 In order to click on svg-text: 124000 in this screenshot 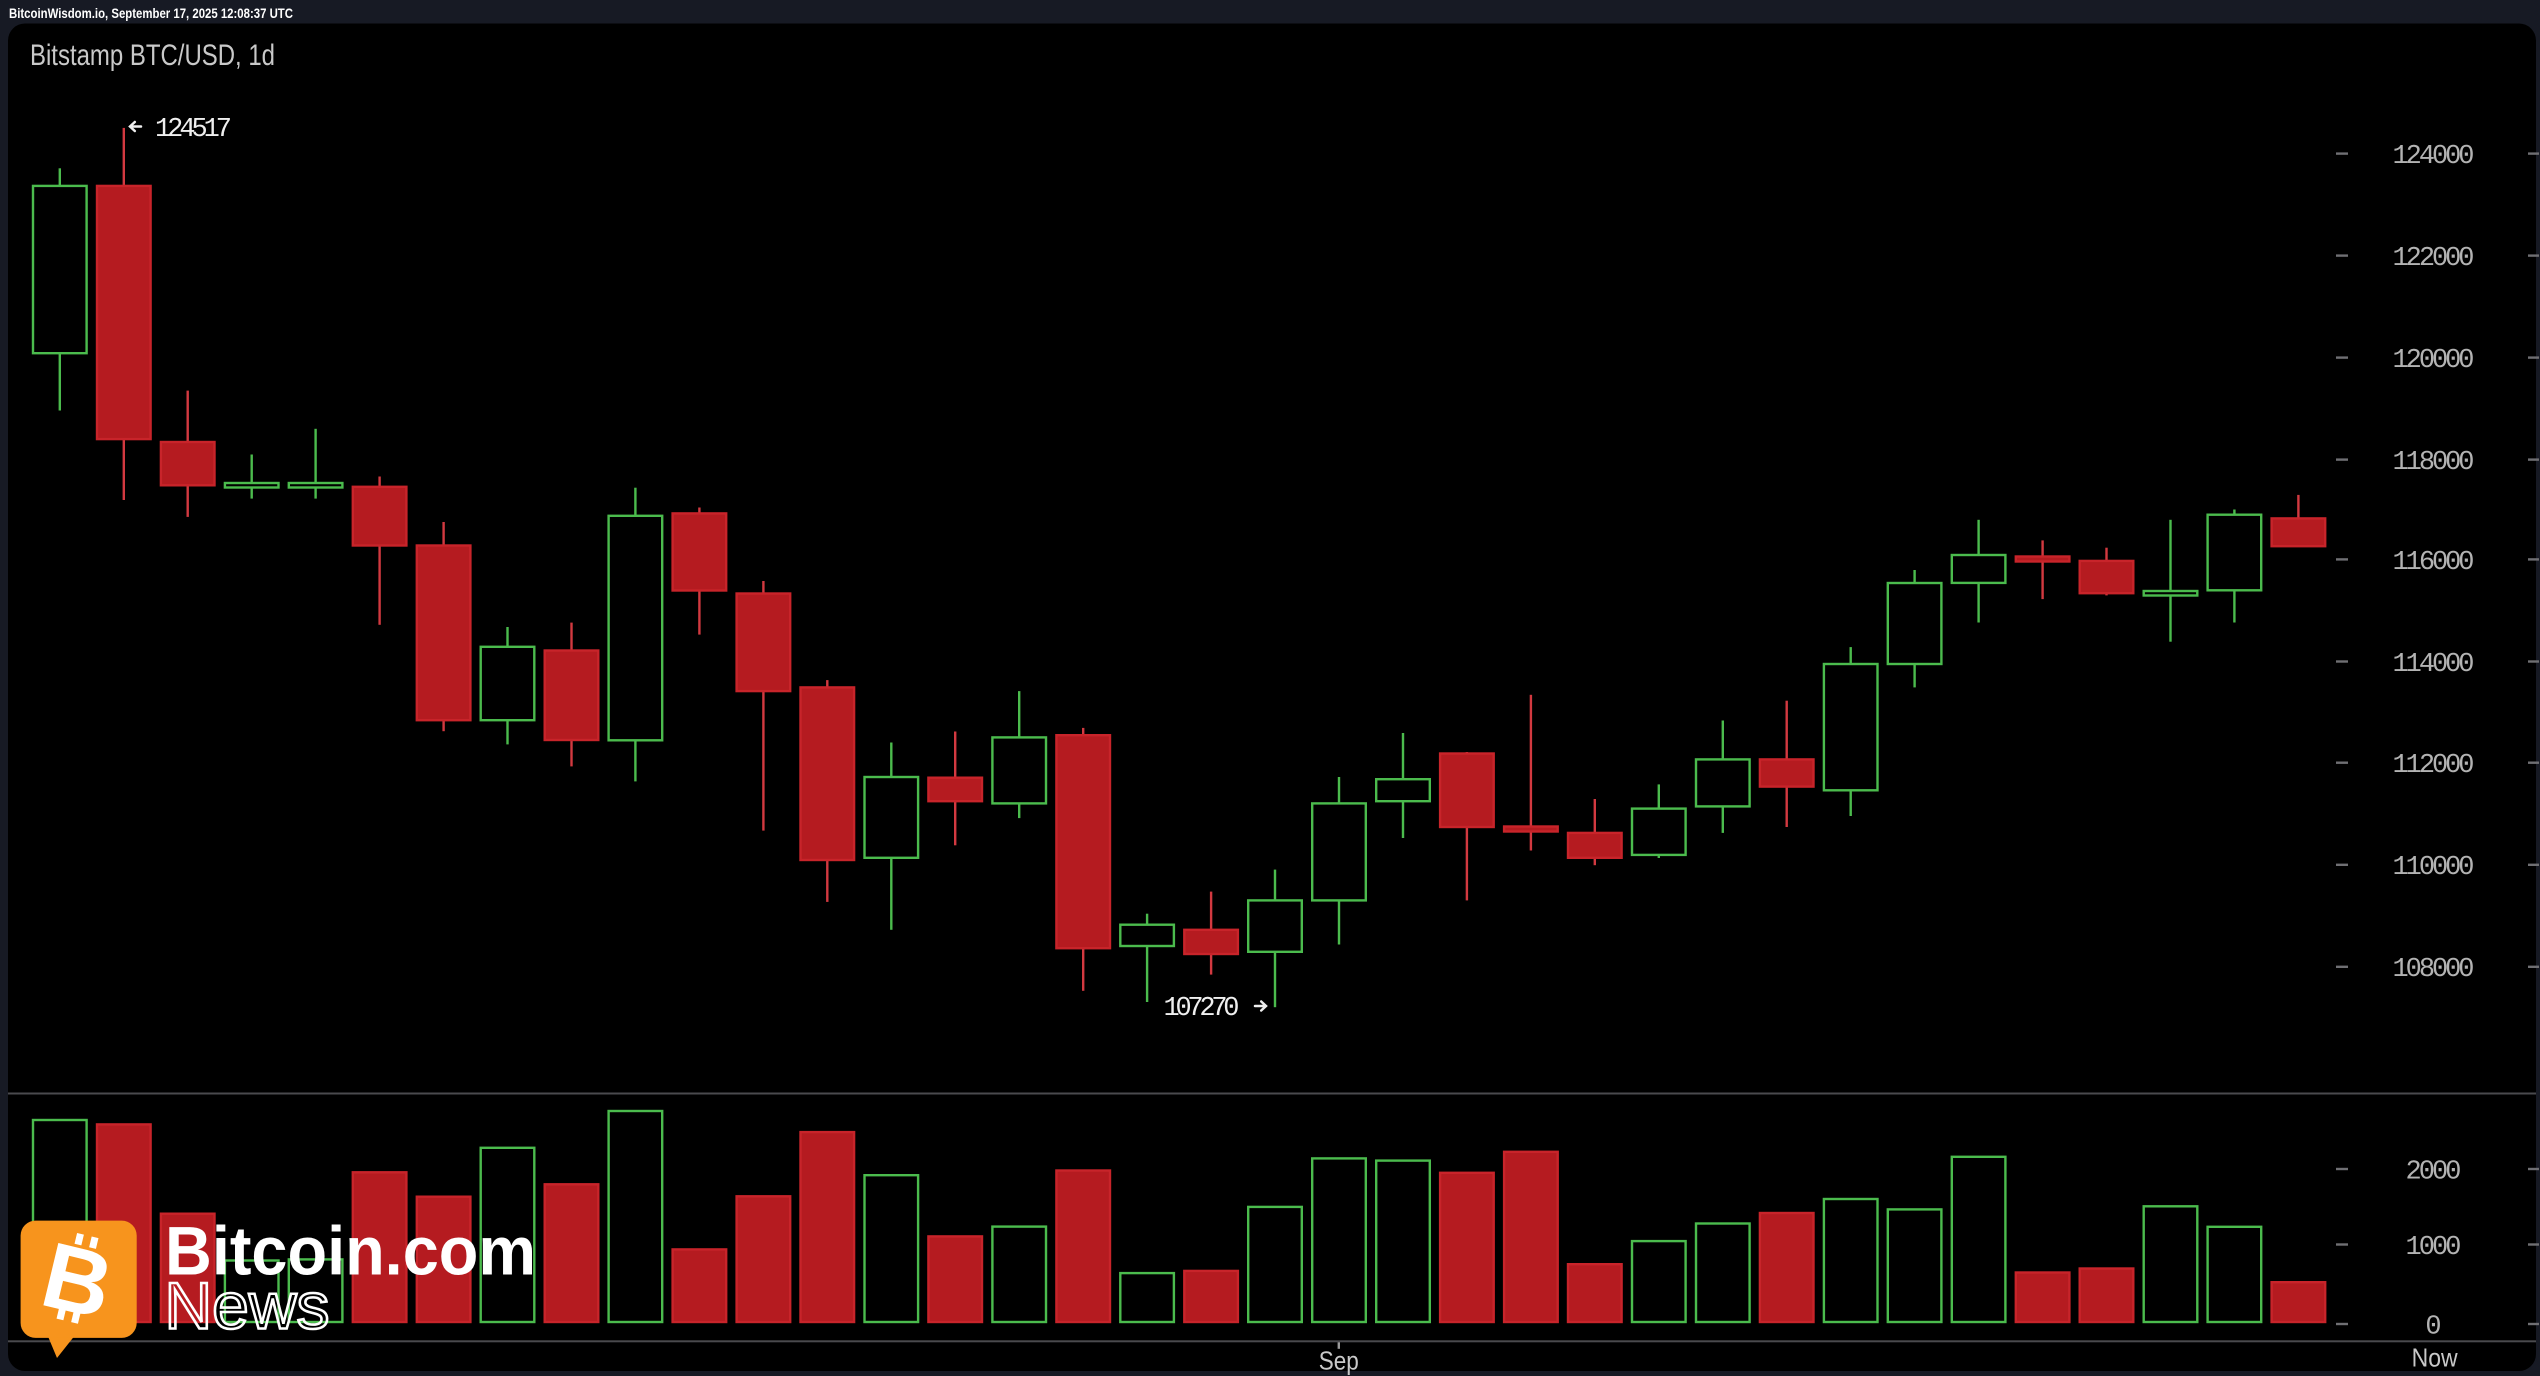, I will do `click(2434, 157)`.